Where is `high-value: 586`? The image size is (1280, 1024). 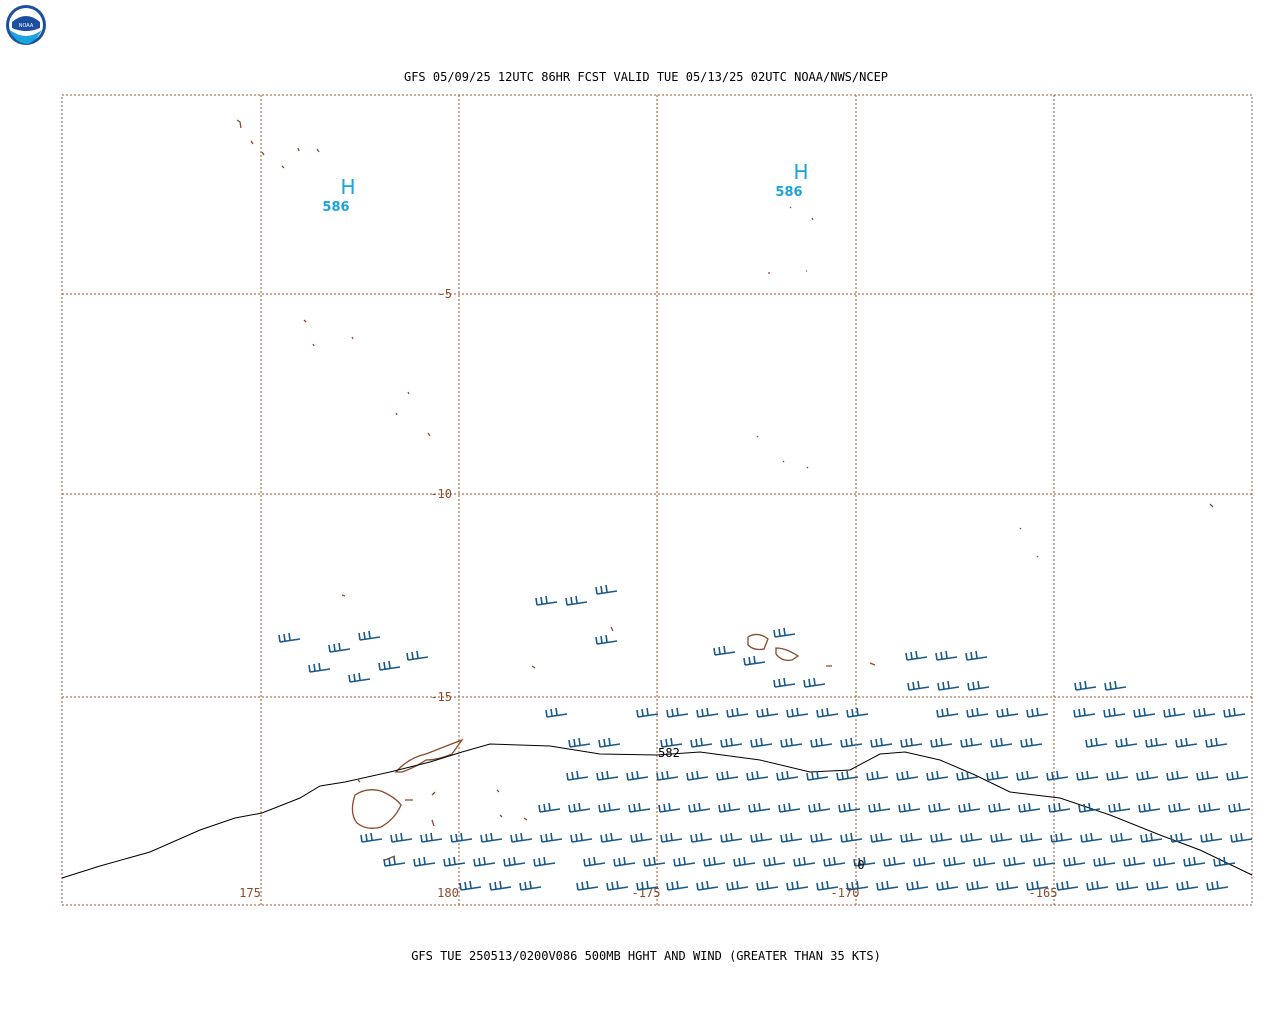 high-value: 586 is located at coordinates (788, 192).